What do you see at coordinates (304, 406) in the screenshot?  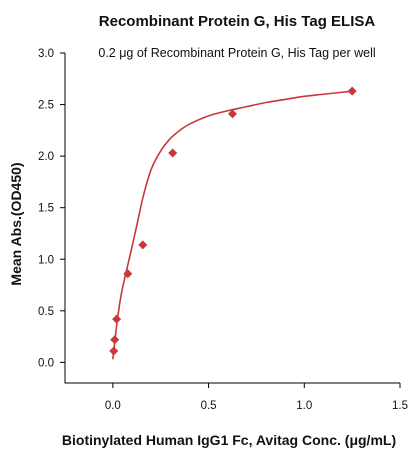 I see `x-tick-label: 1.0` at bounding box center [304, 406].